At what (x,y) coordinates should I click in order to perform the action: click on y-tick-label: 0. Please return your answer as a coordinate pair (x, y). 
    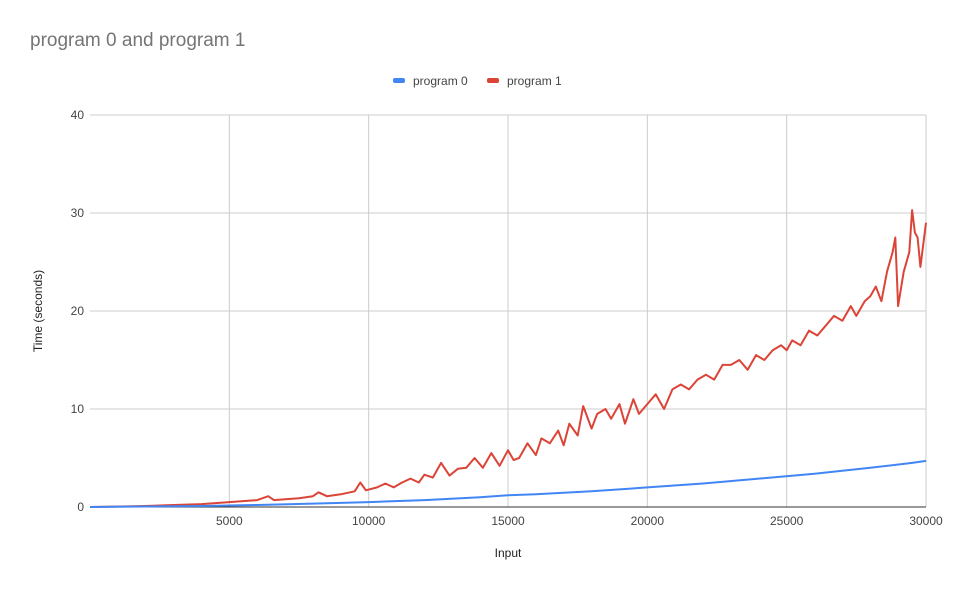
    Looking at the image, I should click on (80, 507).